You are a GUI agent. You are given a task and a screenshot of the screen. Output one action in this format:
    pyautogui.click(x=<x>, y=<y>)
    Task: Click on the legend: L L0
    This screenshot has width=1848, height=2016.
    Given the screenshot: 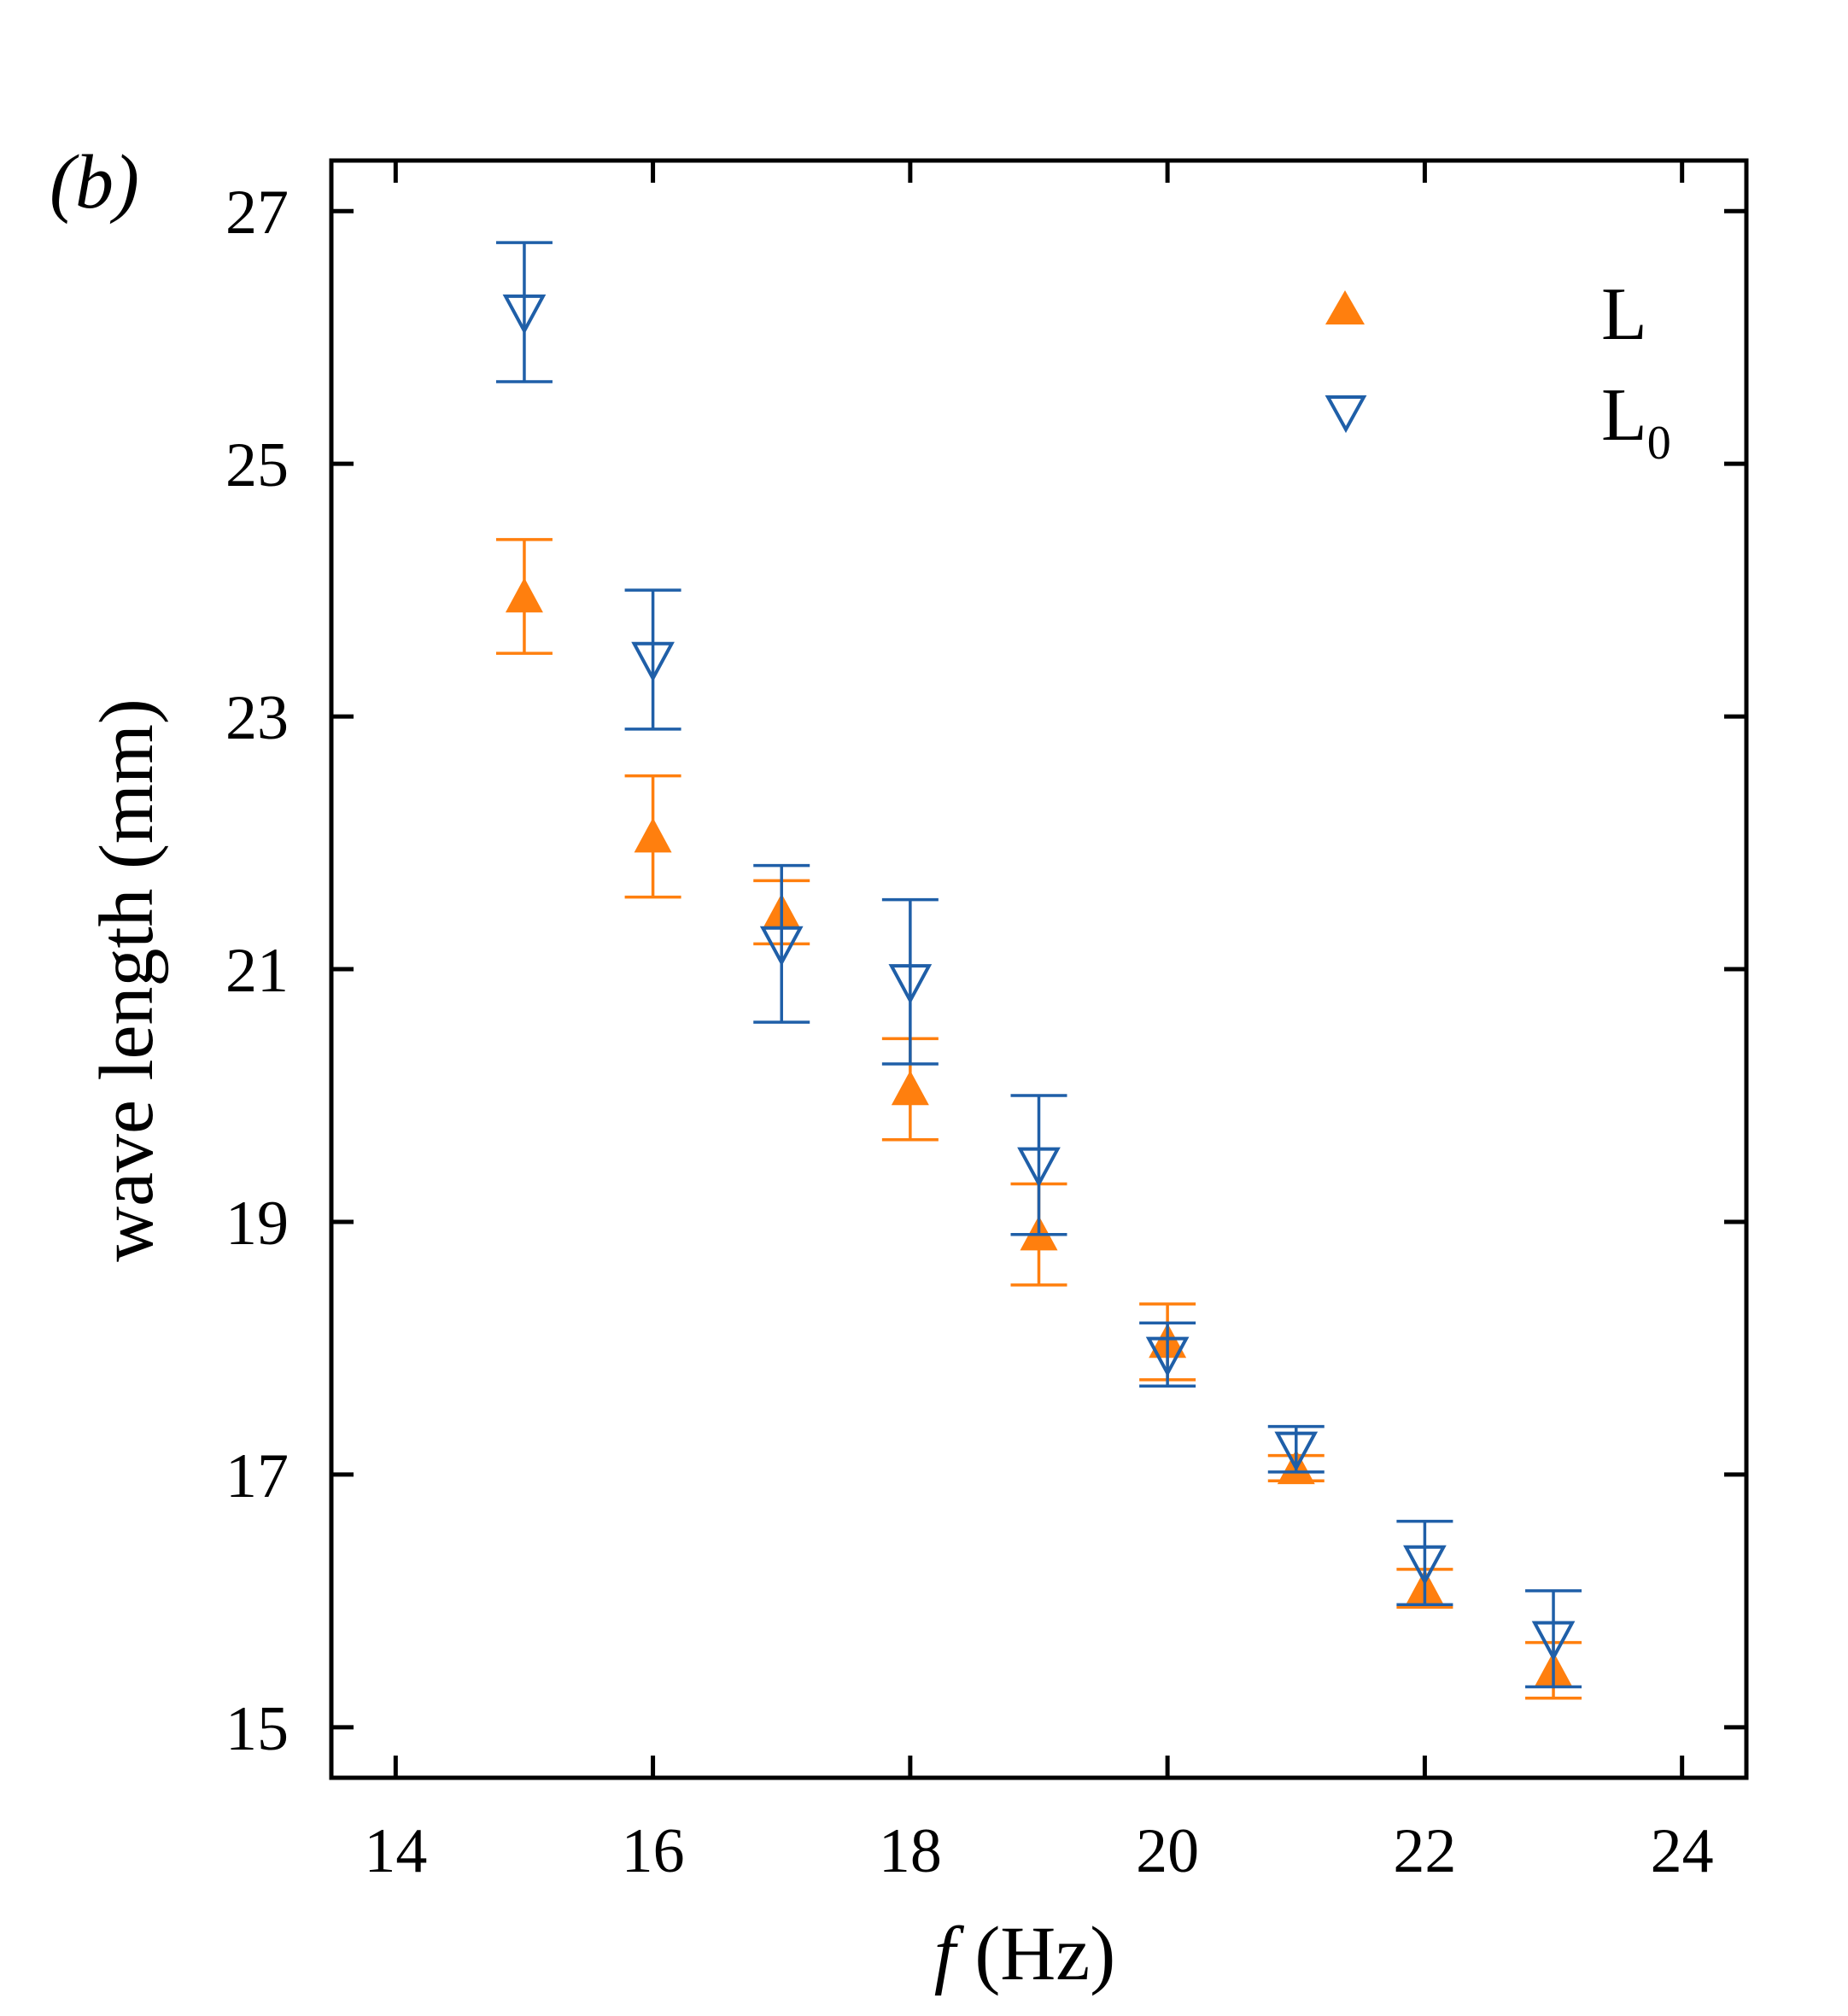 What is the action you would take?
    pyautogui.click(x=1498, y=371)
    